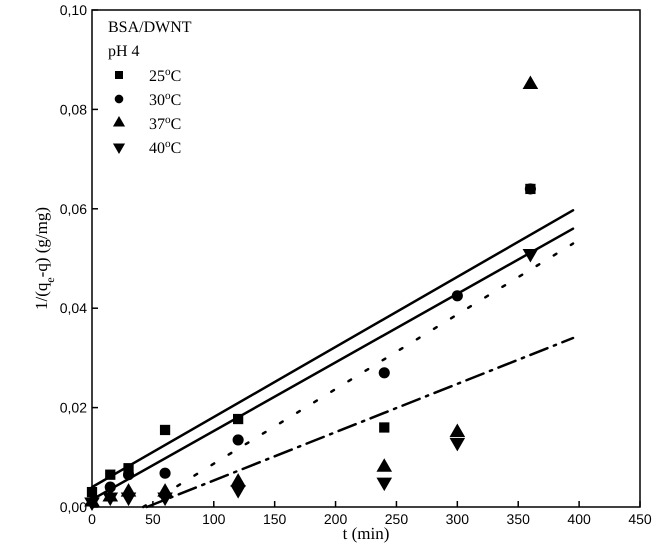 The height and width of the screenshot is (547, 672). Describe the element at coordinates (165, 99) in the screenshot. I see `legend-label: 30$^{o}$C` at that location.